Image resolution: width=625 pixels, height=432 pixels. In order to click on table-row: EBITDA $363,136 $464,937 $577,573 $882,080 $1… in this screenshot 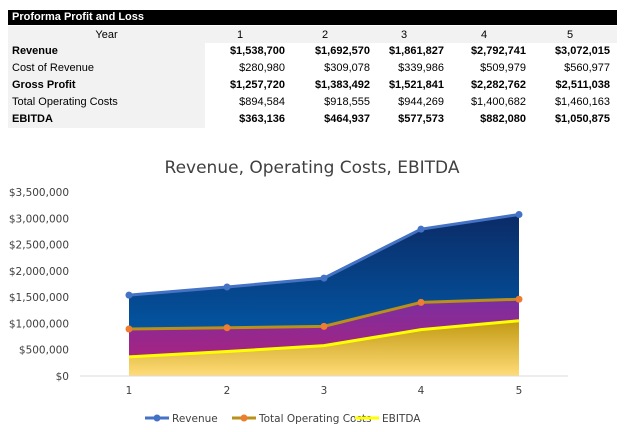, I will do `click(312, 119)`.